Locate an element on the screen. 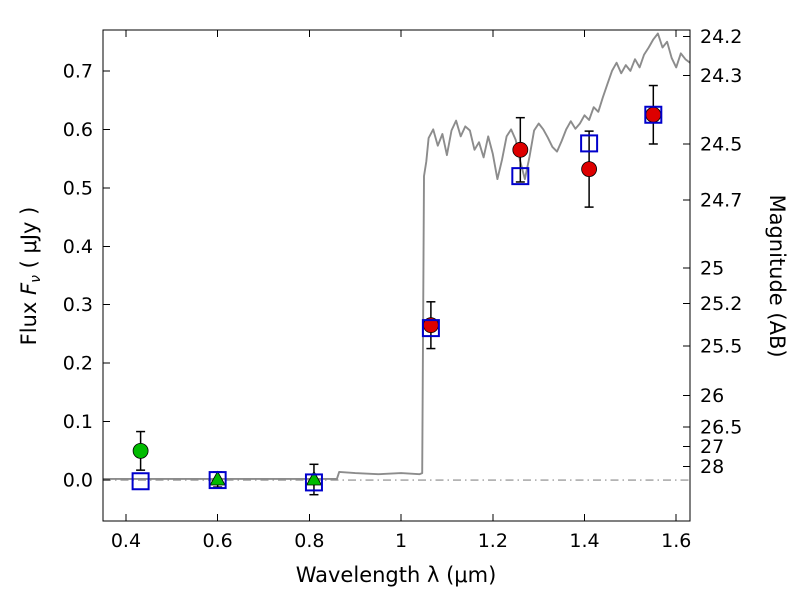  x-tick-label: 0.4 is located at coordinates (126, 541).